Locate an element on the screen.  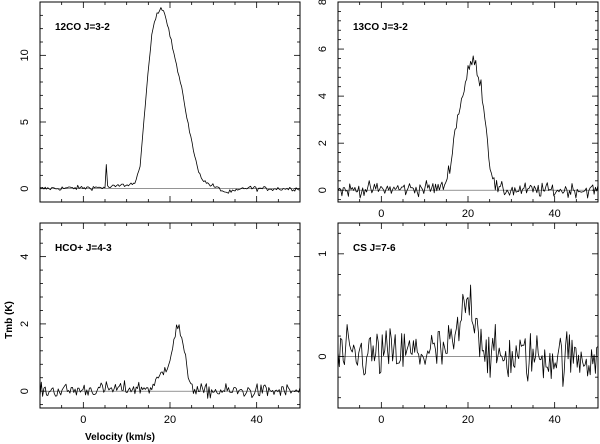
panel-title: HCO+ J=4-3 is located at coordinates (83, 248).